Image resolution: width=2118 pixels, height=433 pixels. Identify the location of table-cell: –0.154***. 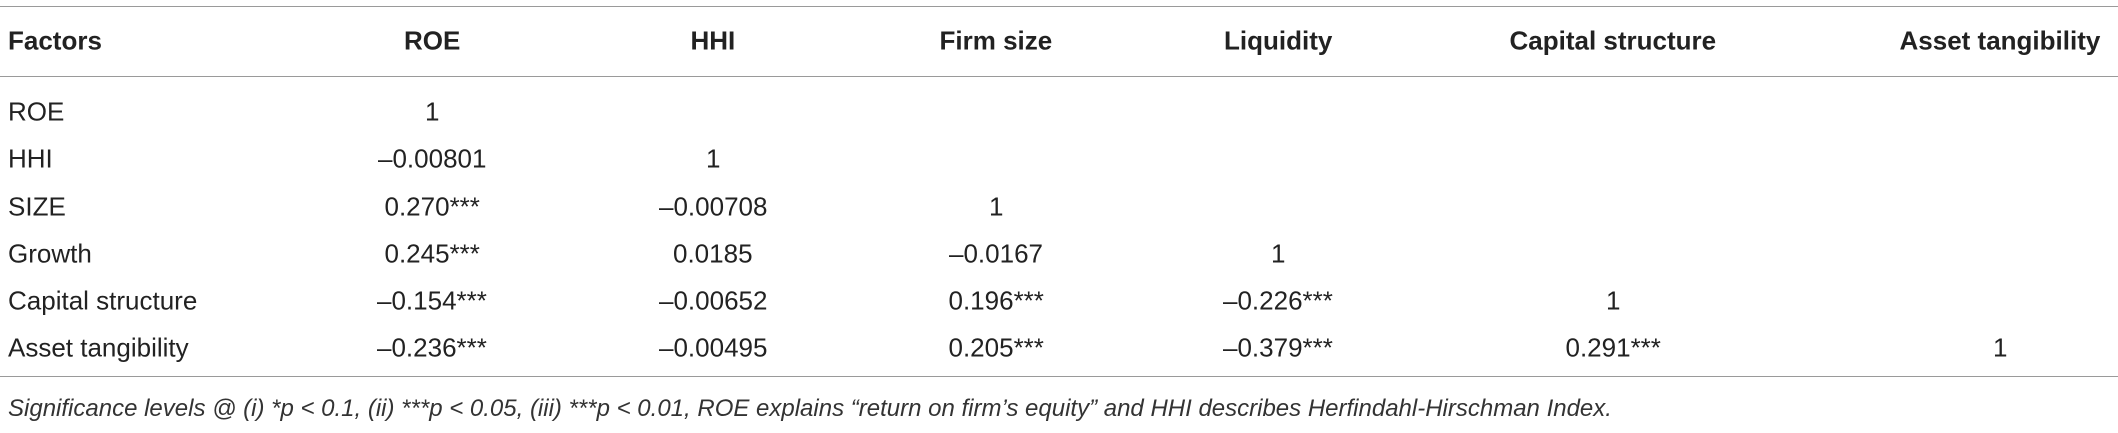
(432, 300).